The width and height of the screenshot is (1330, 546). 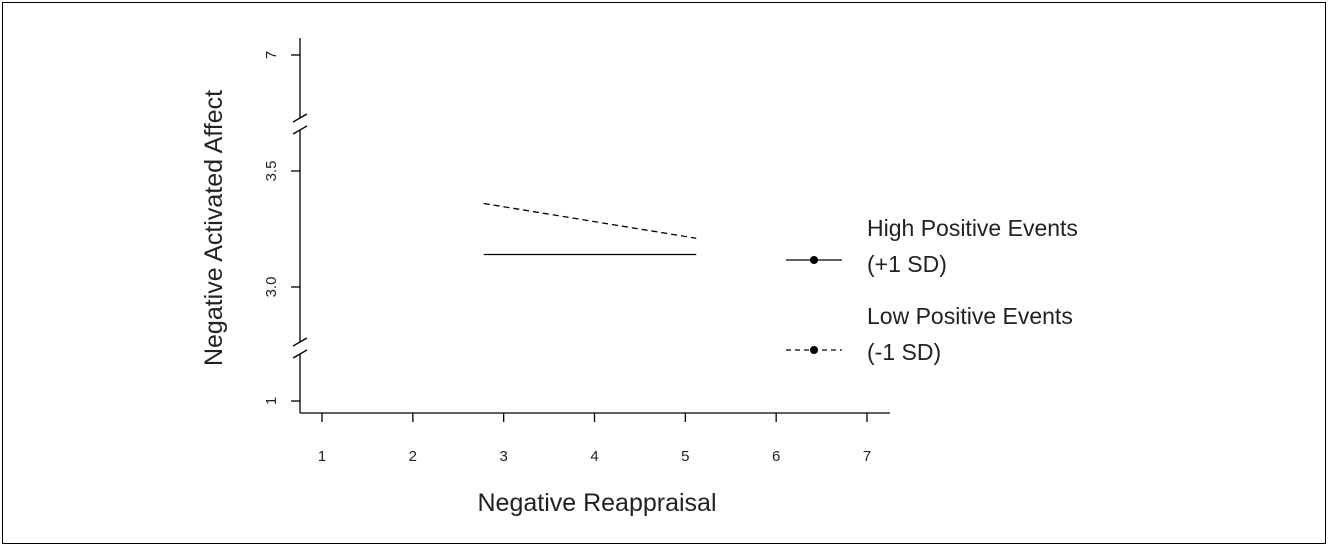 What do you see at coordinates (904, 352) in the screenshot?
I see `legend-label-sub: (-1 SD)` at bounding box center [904, 352].